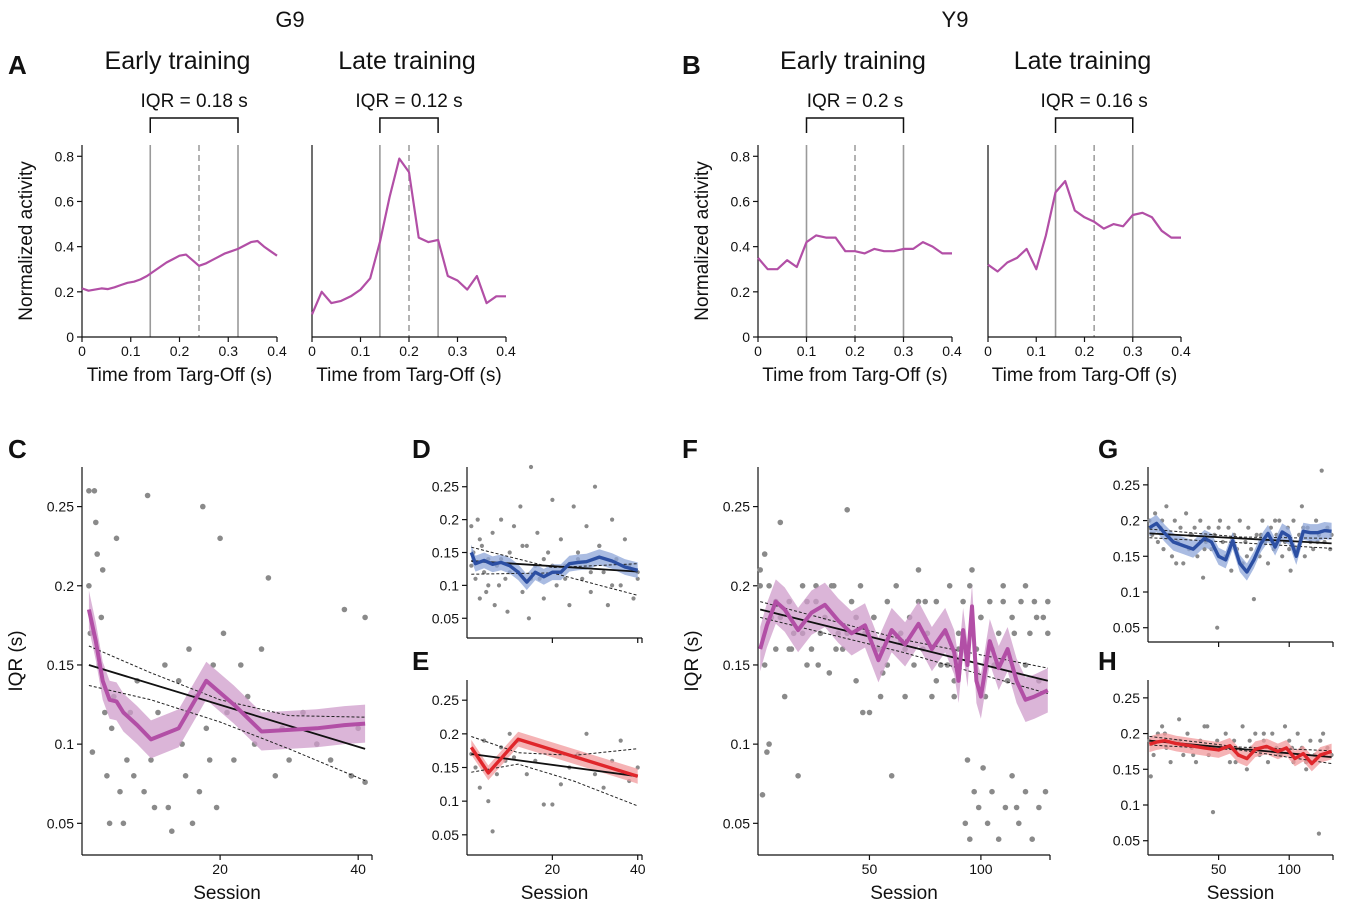 Image resolution: width=1345 pixels, height=912 pixels. Describe the element at coordinates (1131, 521) in the screenshot. I see `y-tick-label: 0.2` at that location.